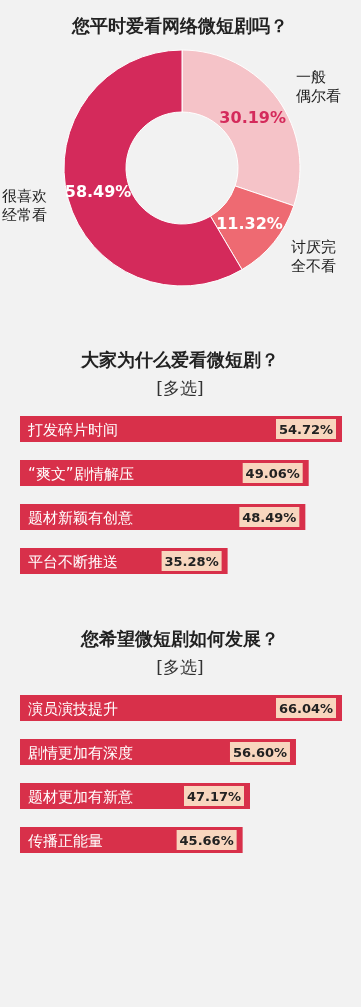  Describe the element at coordinates (214, 796) in the screenshot. I see `data-label: 47.17%` at that location.